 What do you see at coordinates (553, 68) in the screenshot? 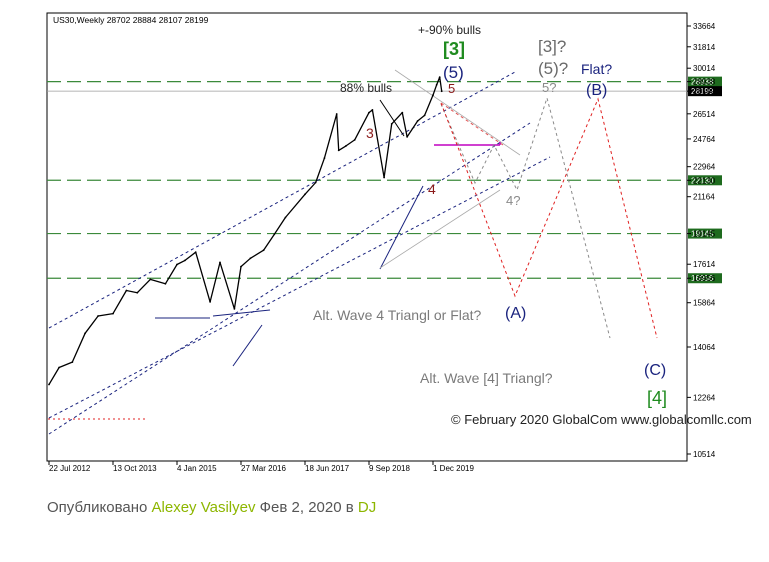
I see `wave-label: (5)?` at bounding box center [553, 68].